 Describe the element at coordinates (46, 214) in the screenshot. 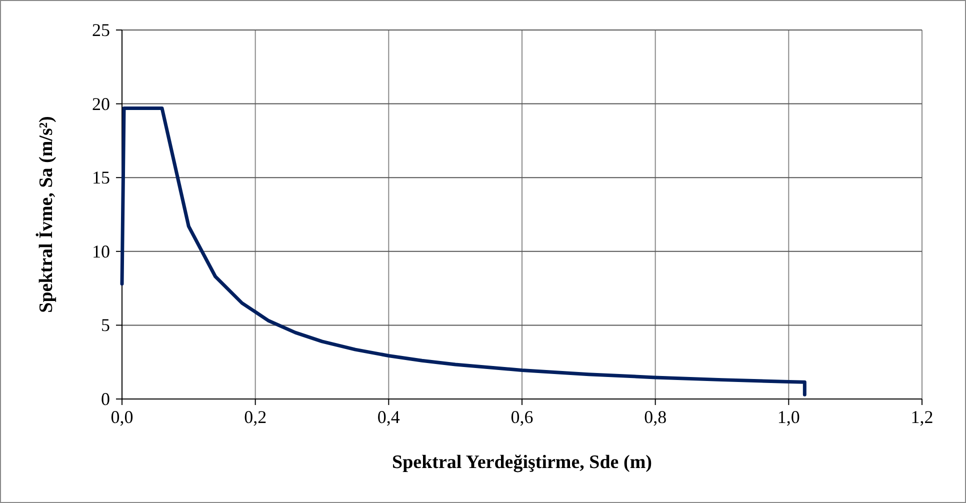

I see `y-axis-title: Spektral İvme, Sa (m/s²)` at that location.